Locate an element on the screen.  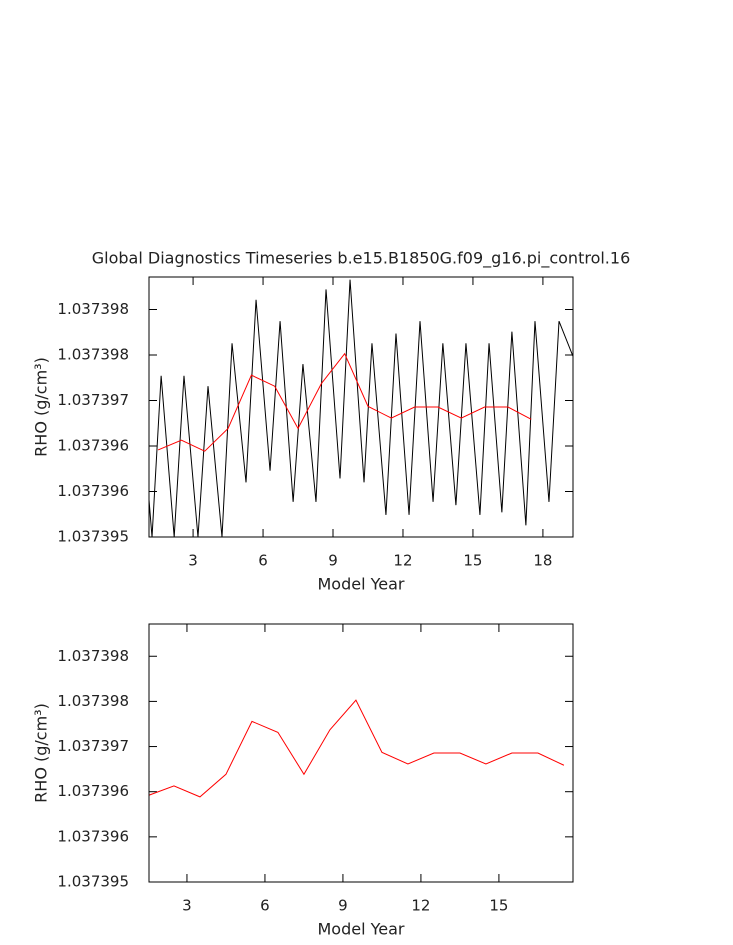
plot-area is located at coordinates (357, 748).